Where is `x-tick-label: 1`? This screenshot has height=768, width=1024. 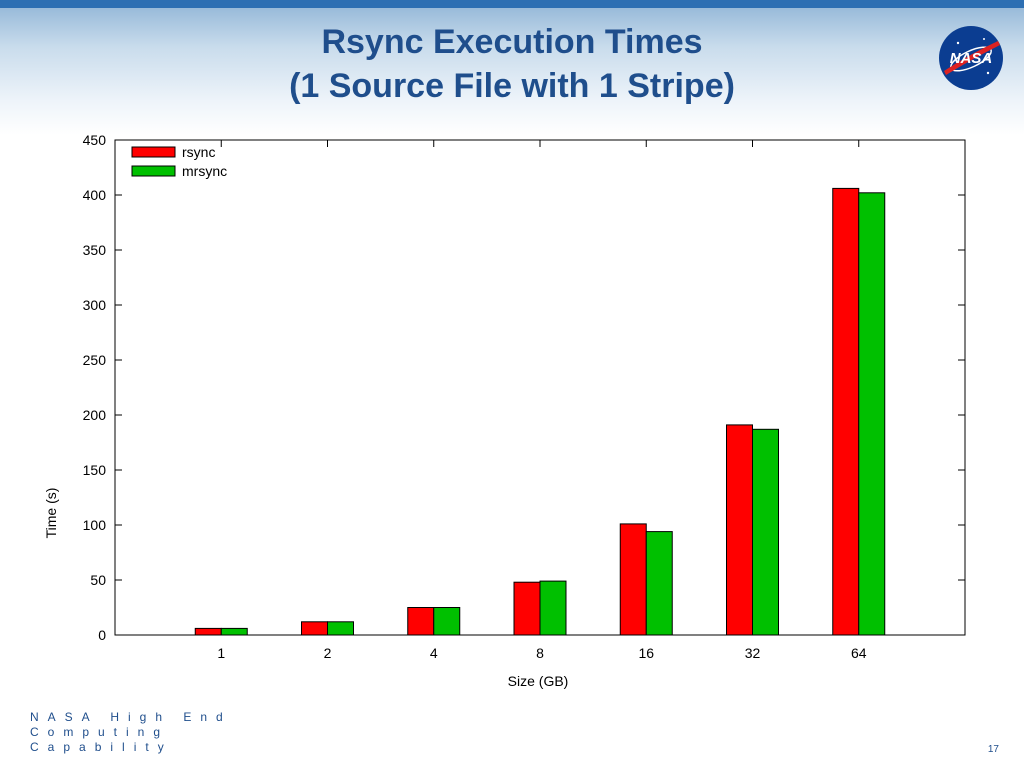
x-tick-label: 1 is located at coordinates (221, 653).